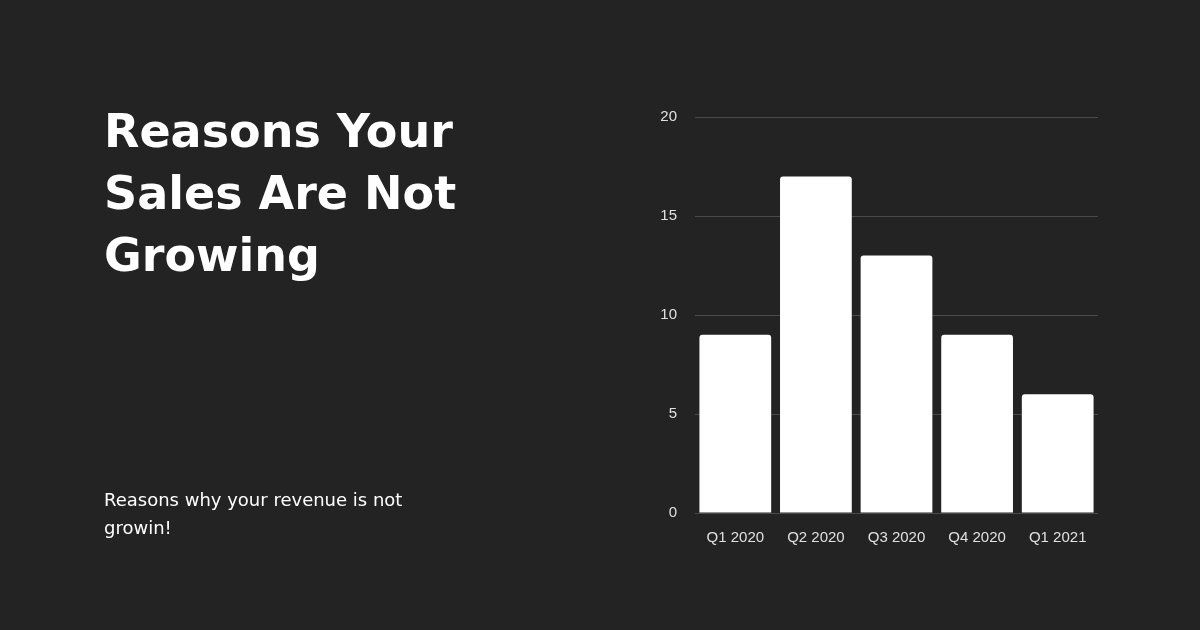 The image size is (1200, 630). What do you see at coordinates (668, 215) in the screenshot?
I see `y-tick-label: 15` at bounding box center [668, 215].